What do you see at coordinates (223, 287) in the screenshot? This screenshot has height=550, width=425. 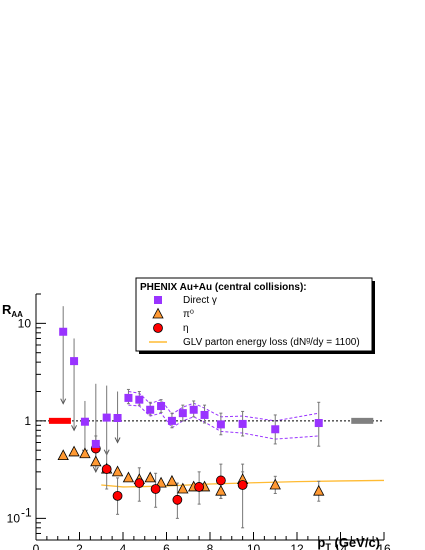 I see `legend-title: PHENIX Au+Au (central collisions):` at bounding box center [223, 287].